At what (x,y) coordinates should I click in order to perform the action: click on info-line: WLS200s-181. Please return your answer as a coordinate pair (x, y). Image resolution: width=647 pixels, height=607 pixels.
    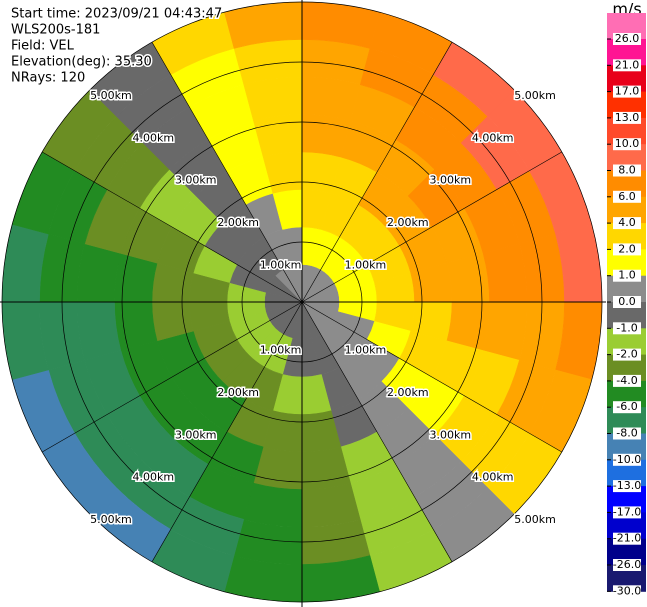
    Looking at the image, I should click on (55, 30).